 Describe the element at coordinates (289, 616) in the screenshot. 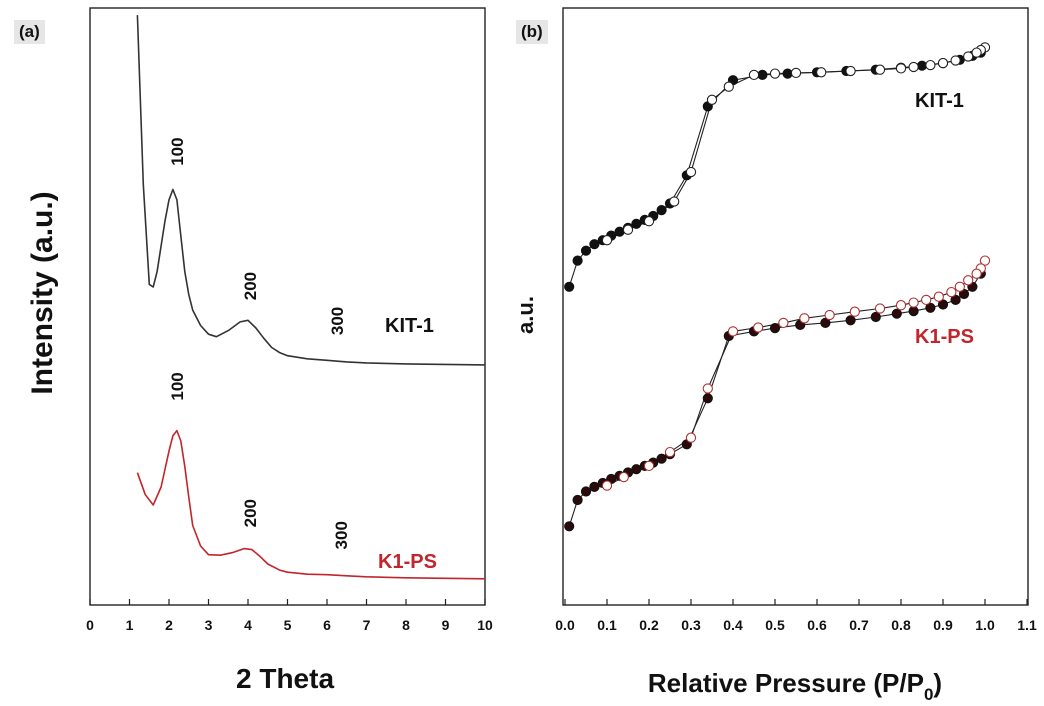

I see `panel-a-x-axis: 0 1 2 3 4 5 6 7 8 9 10` at that location.